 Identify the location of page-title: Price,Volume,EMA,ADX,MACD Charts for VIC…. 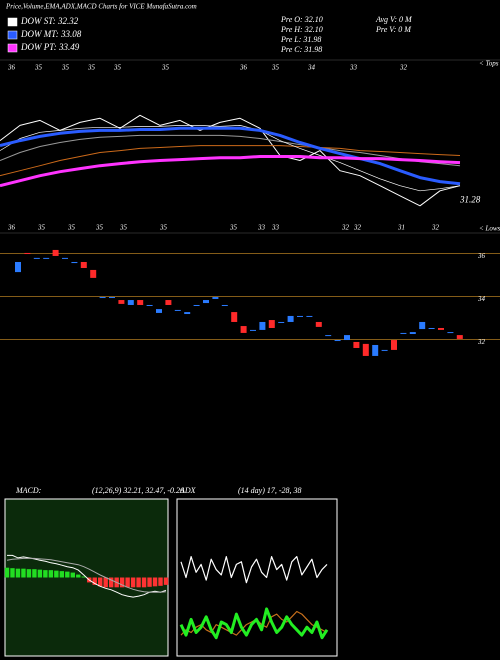
(101, 7).